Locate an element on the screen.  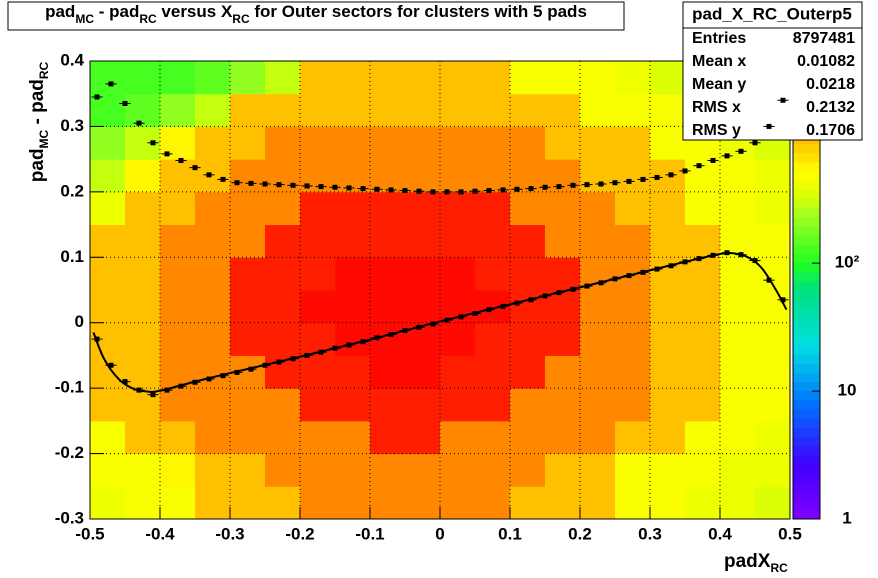
stats-label: RMS x is located at coordinates (716, 107).